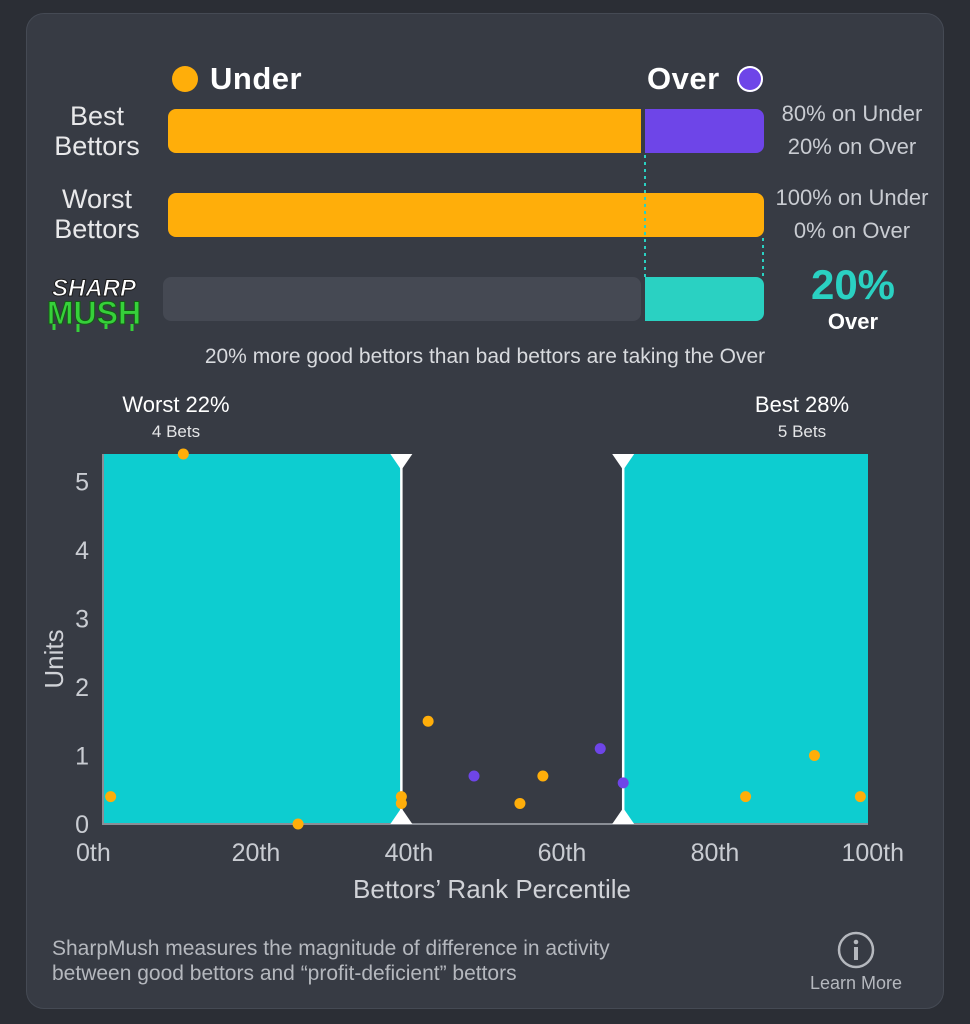 The width and height of the screenshot is (970, 1024). Describe the element at coordinates (404, 131) in the screenshot. I see `best-bettors-under-bar` at that location.